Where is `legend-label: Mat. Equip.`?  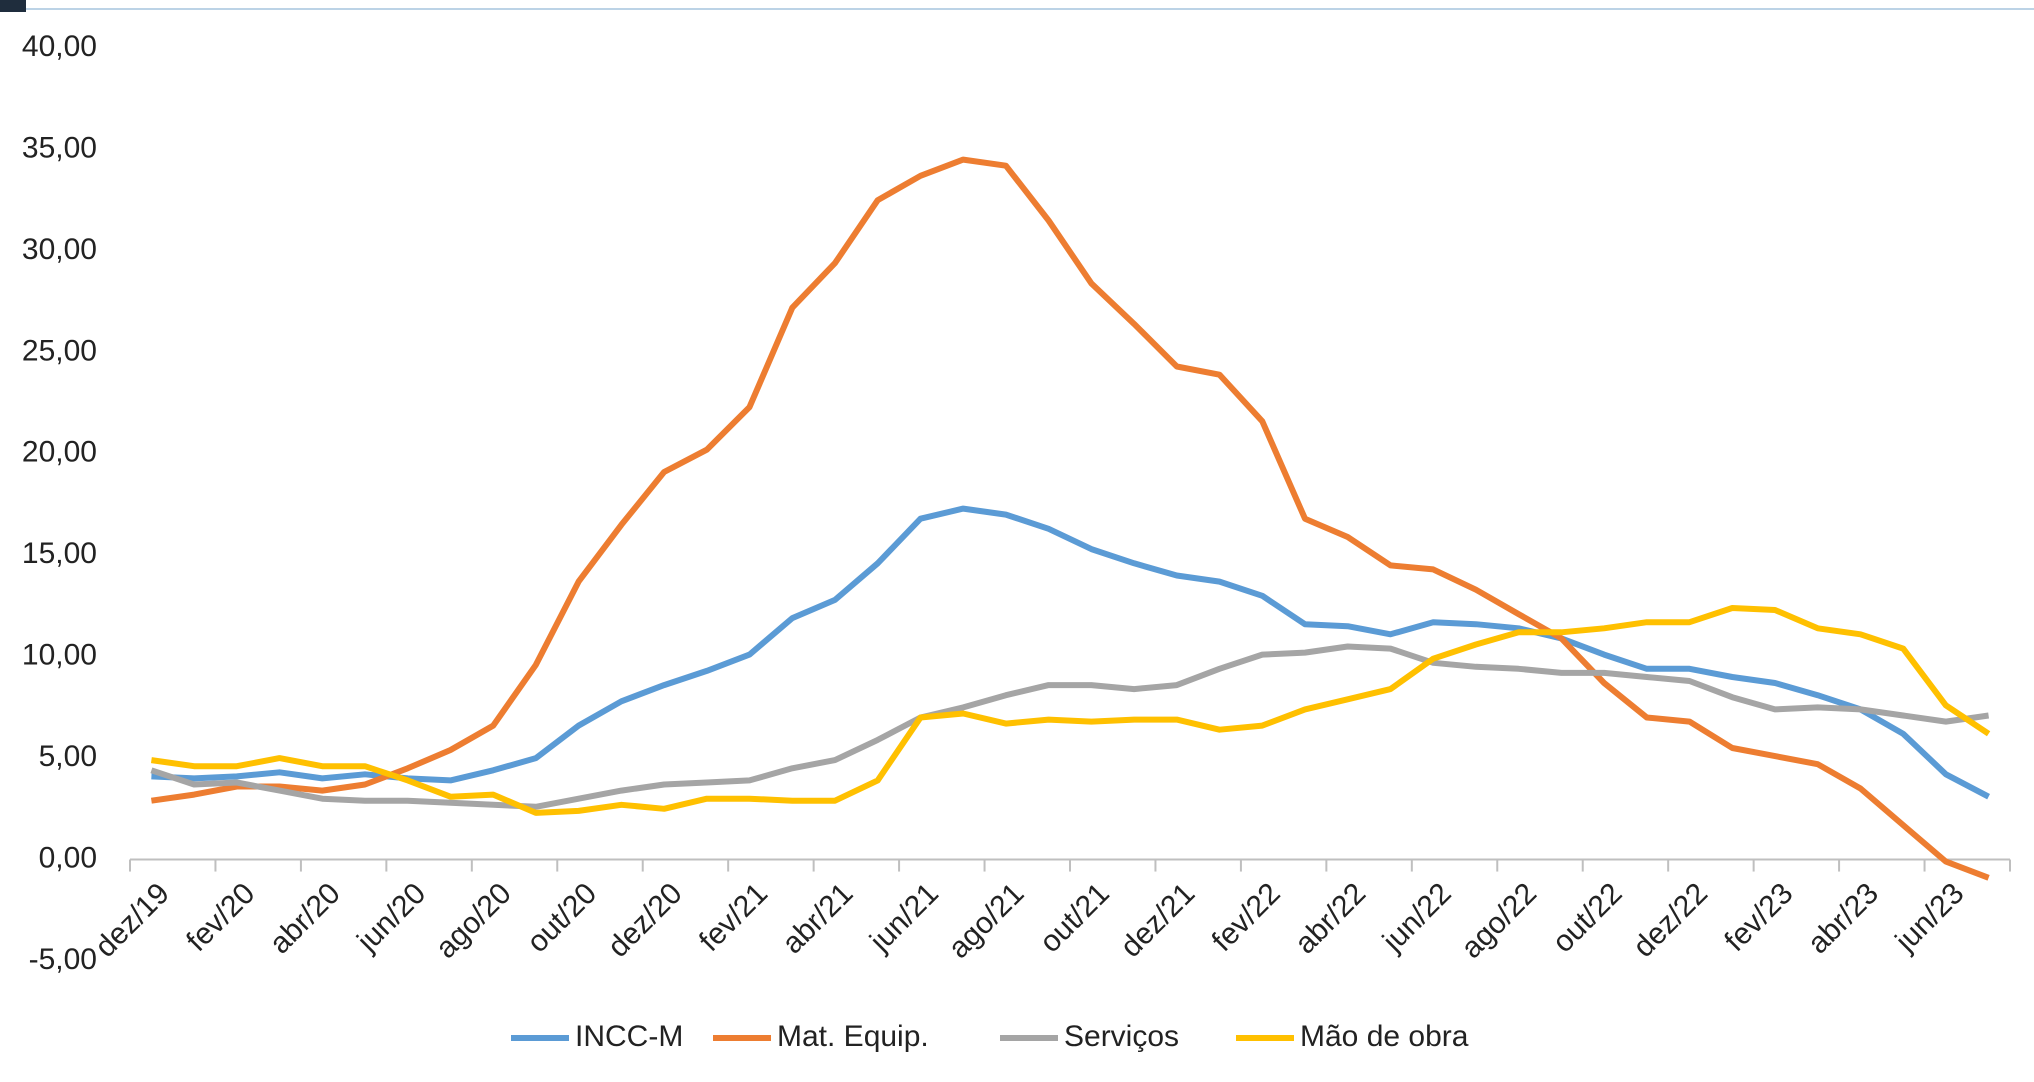 legend-label: Mat. Equip. is located at coordinates (853, 1036).